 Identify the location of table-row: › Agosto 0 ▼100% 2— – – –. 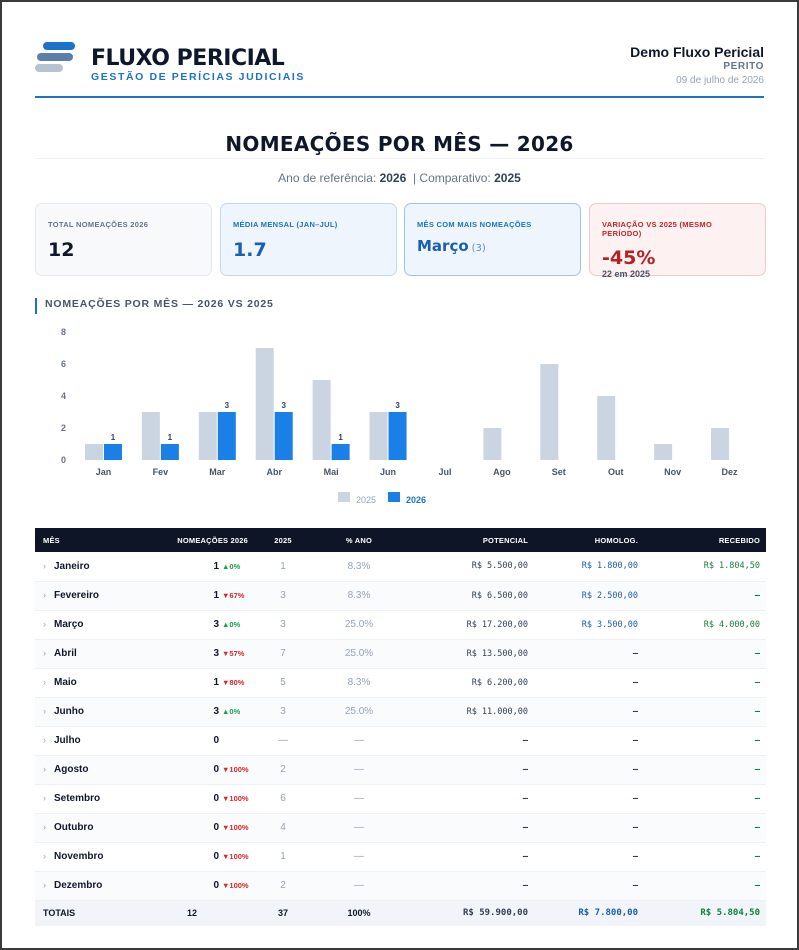
(400, 770).